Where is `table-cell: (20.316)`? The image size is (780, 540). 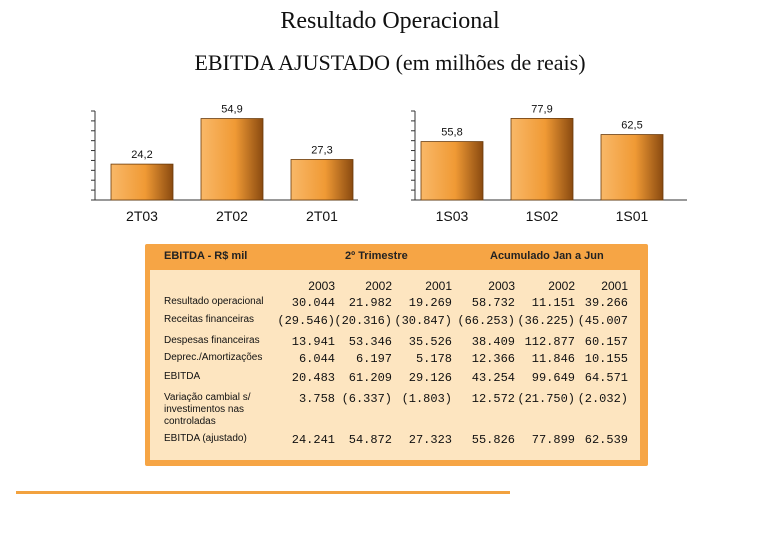
table-cell: (20.316) is located at coordinates (363, 321).